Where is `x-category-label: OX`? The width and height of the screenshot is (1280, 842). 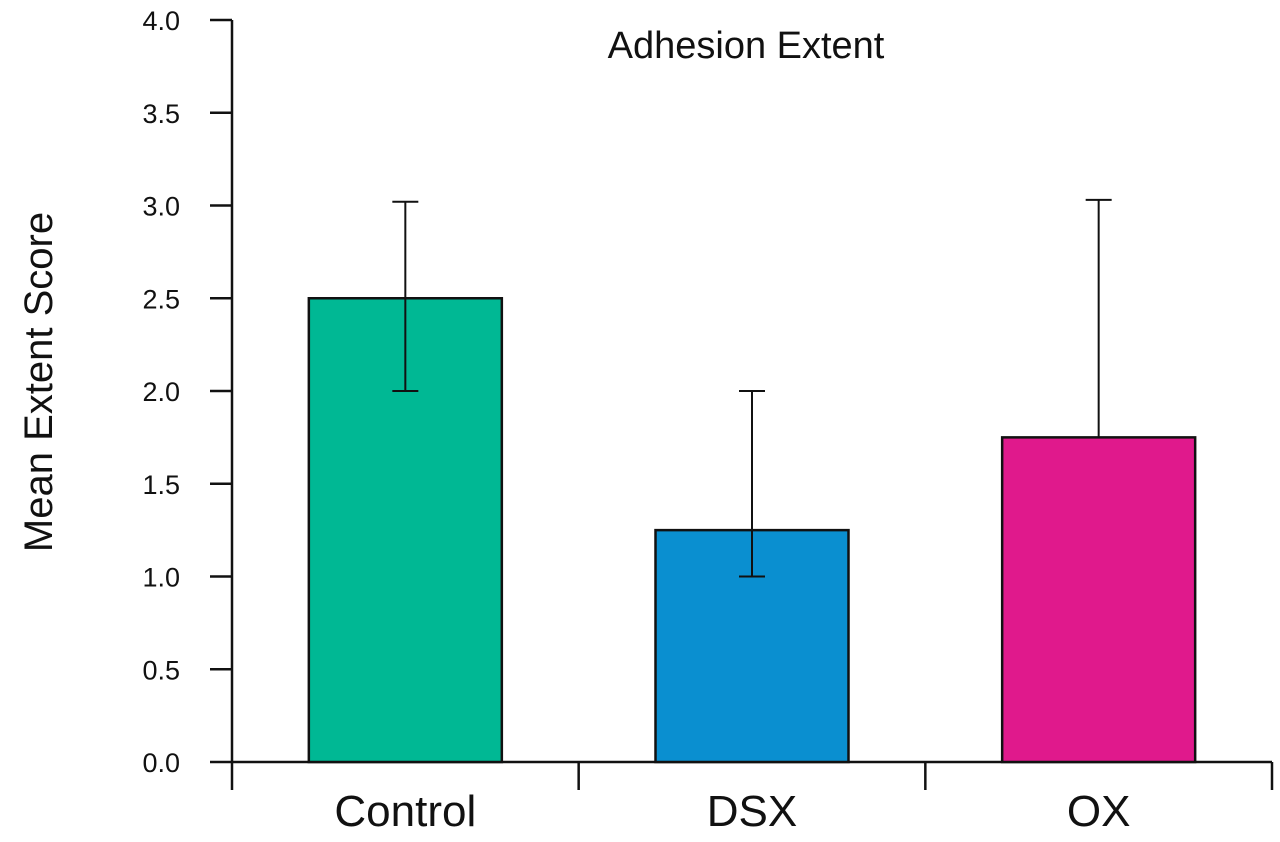 x-category-label: OX is located at coordinates (1099, 811).